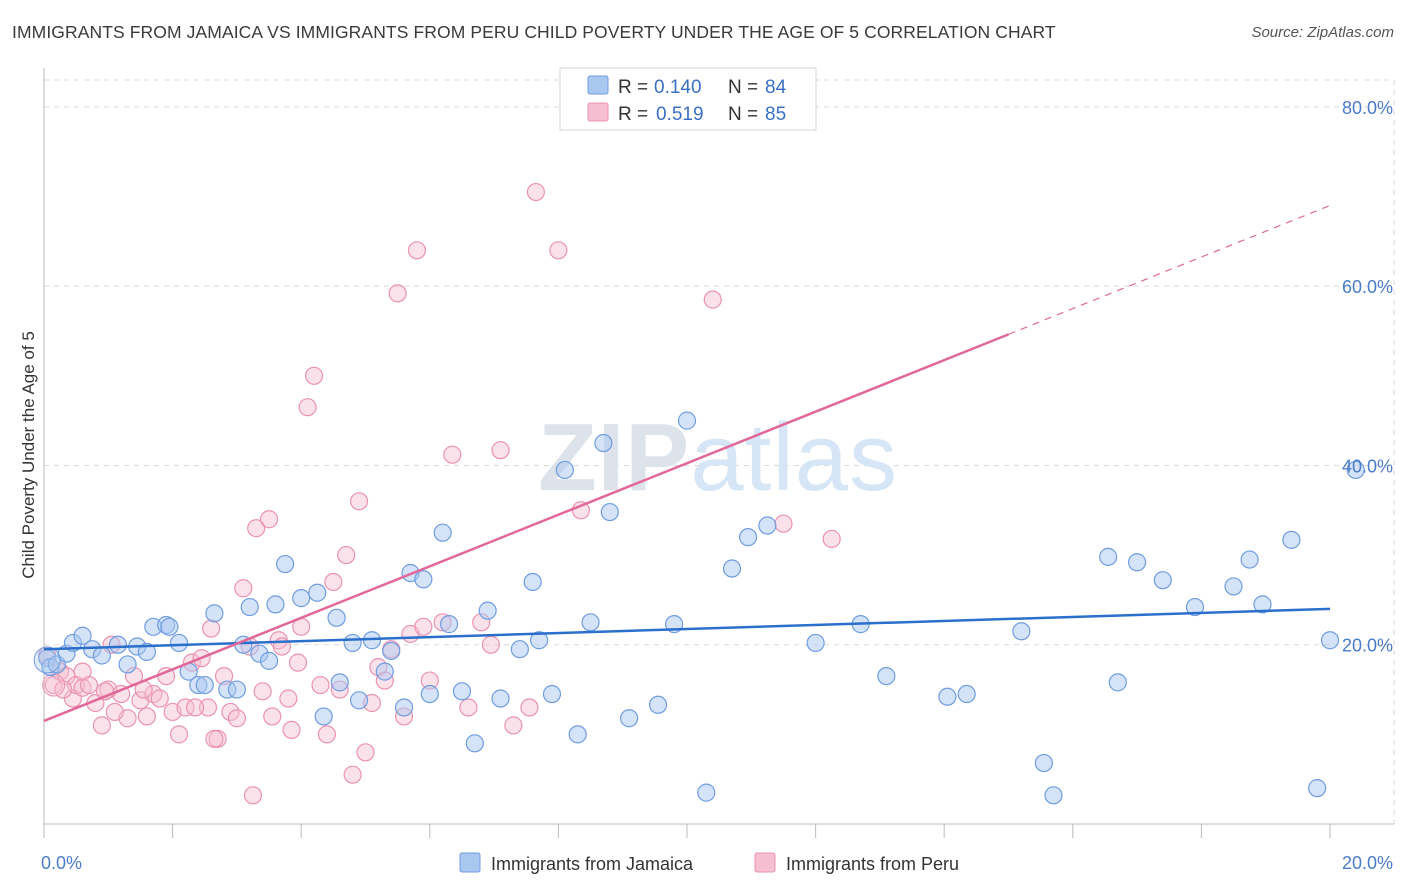  I want to click on bottom-legend-label-peru: Immigrants from Peru, so click(872, 864).